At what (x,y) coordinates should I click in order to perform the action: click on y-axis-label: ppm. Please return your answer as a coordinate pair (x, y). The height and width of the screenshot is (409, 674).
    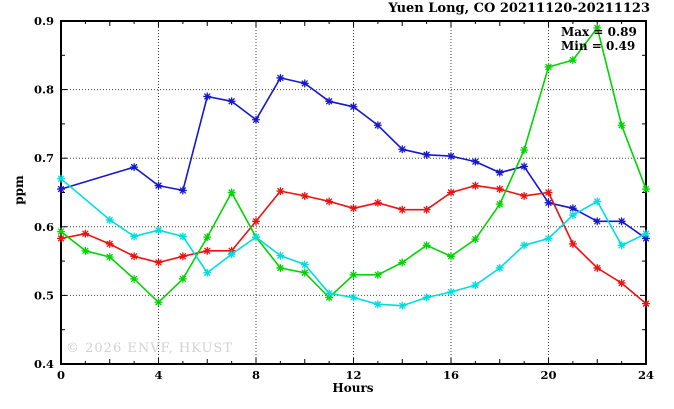
    Looking at the image, I should click on (19, 190).